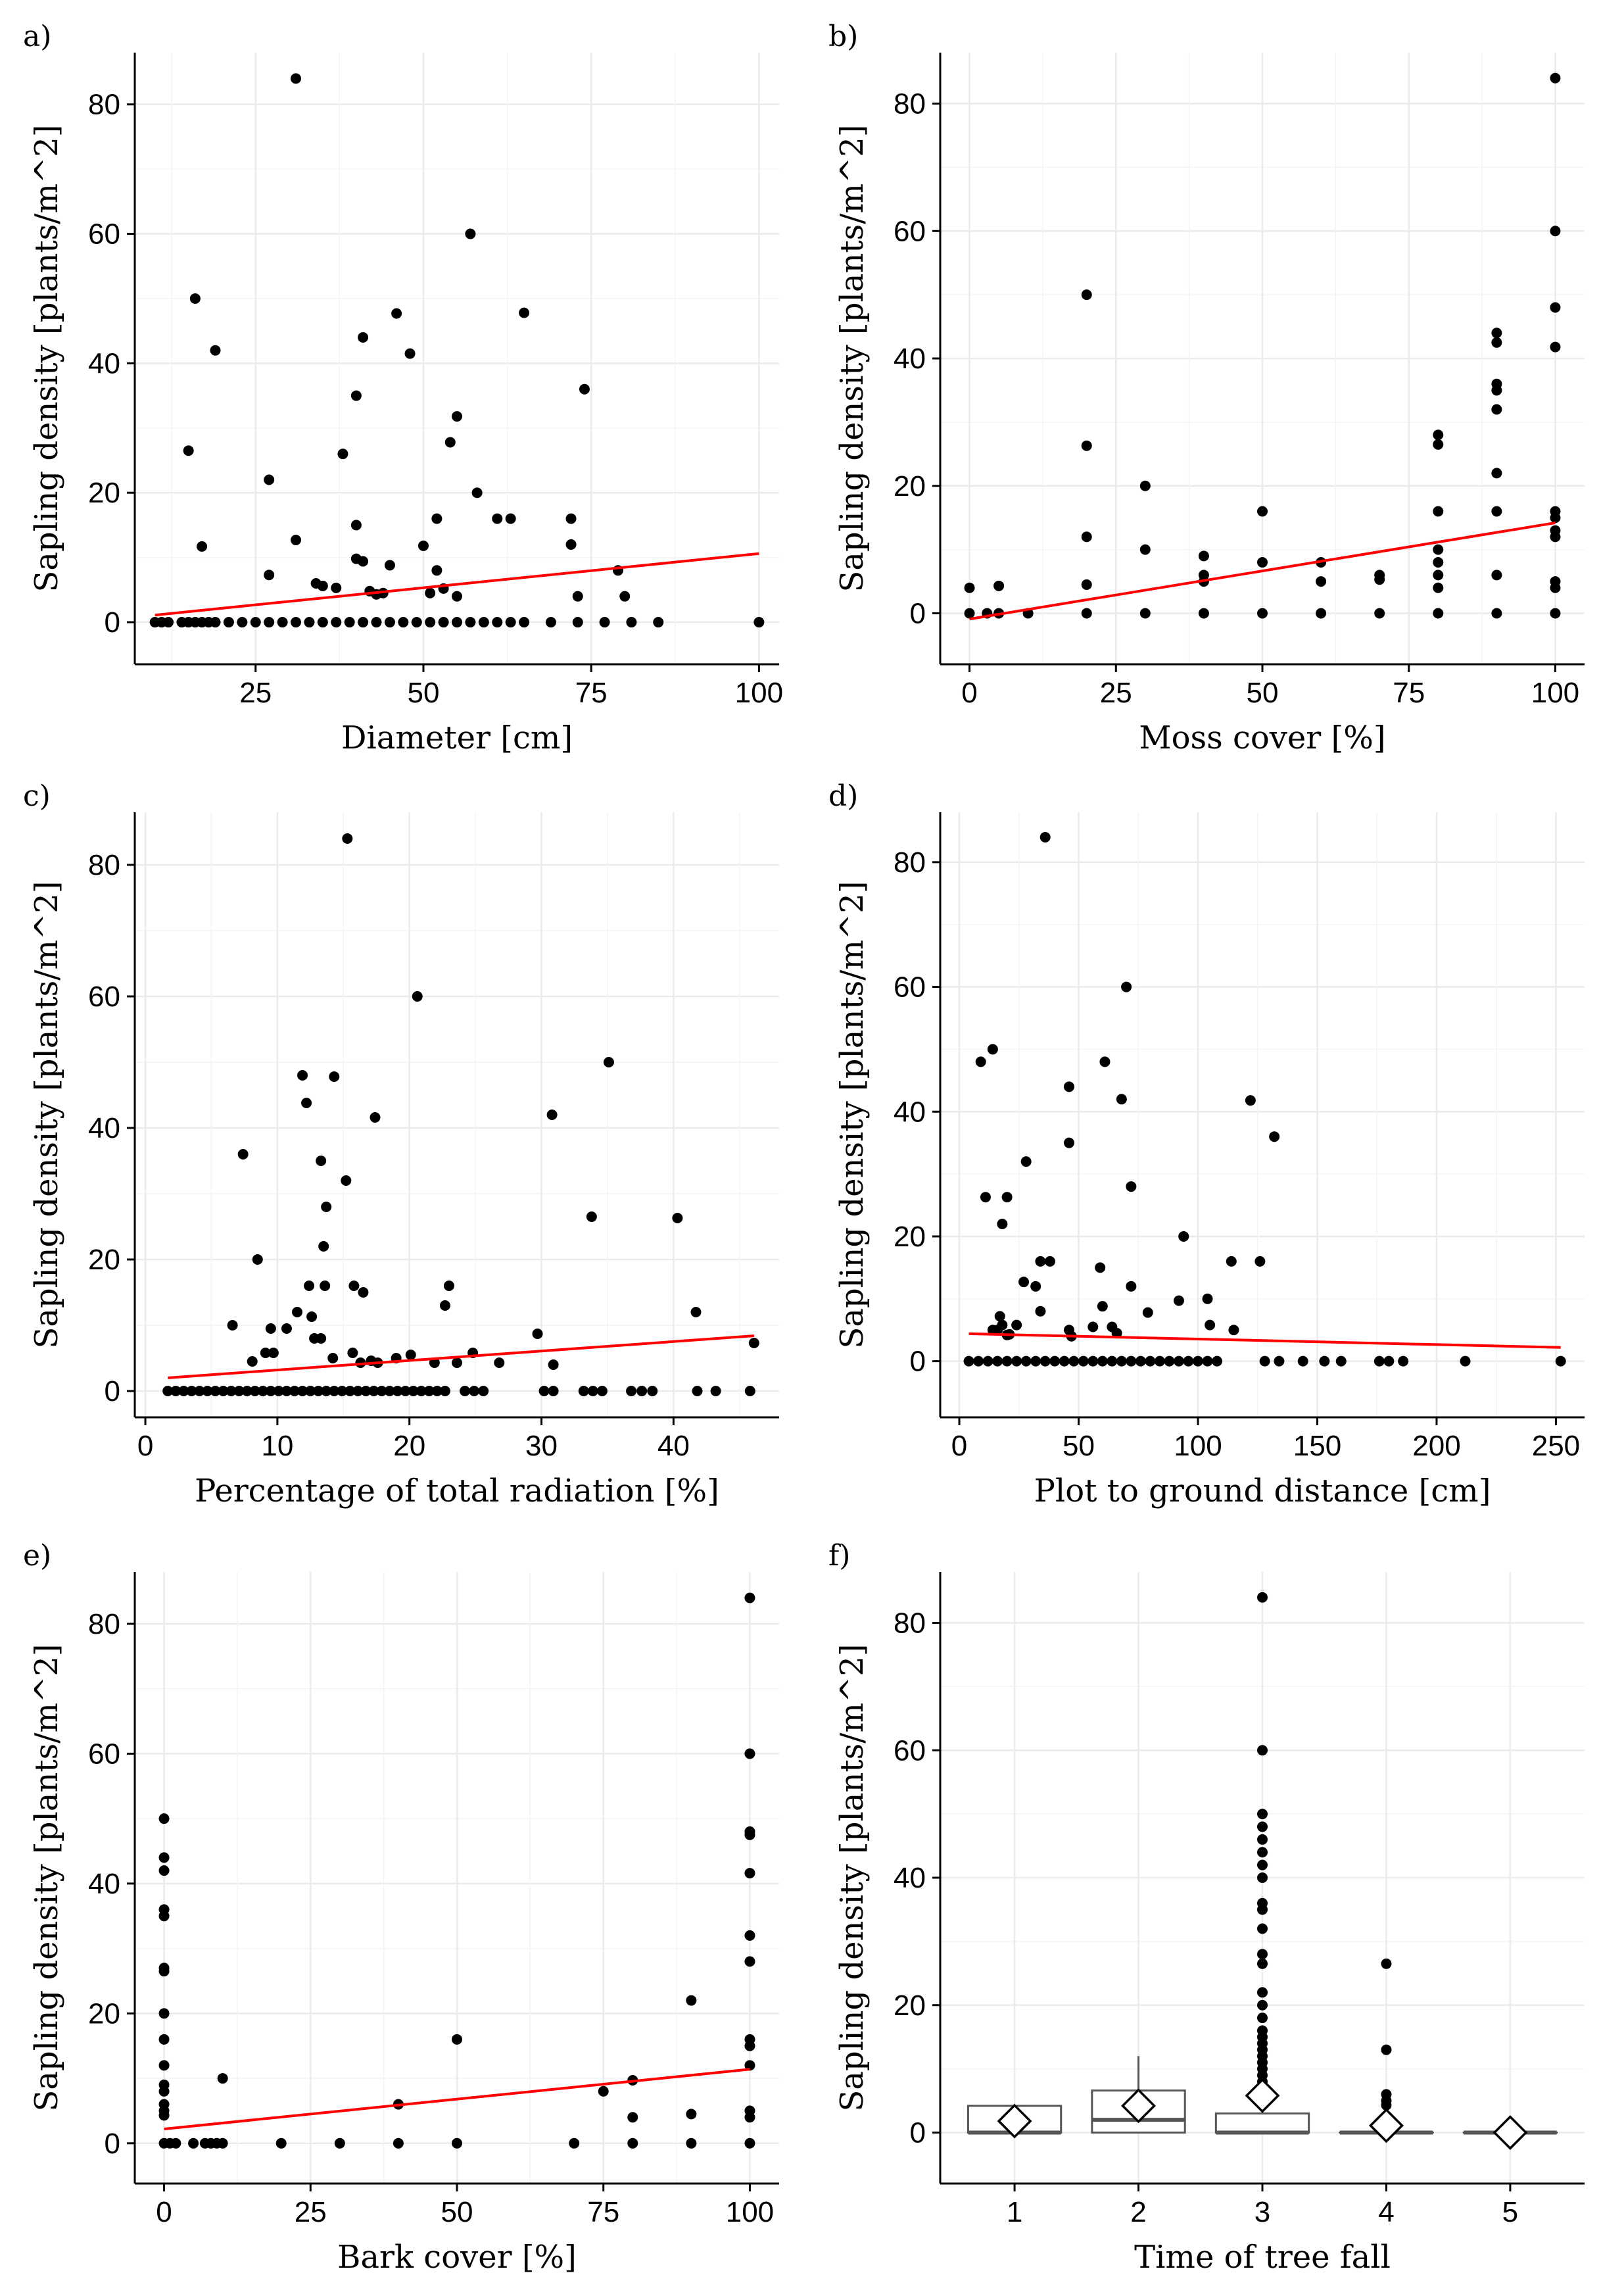 This screenshot has height=2296, width=1601. I want to click on x-tick-label: 100, so click(750, 2212).